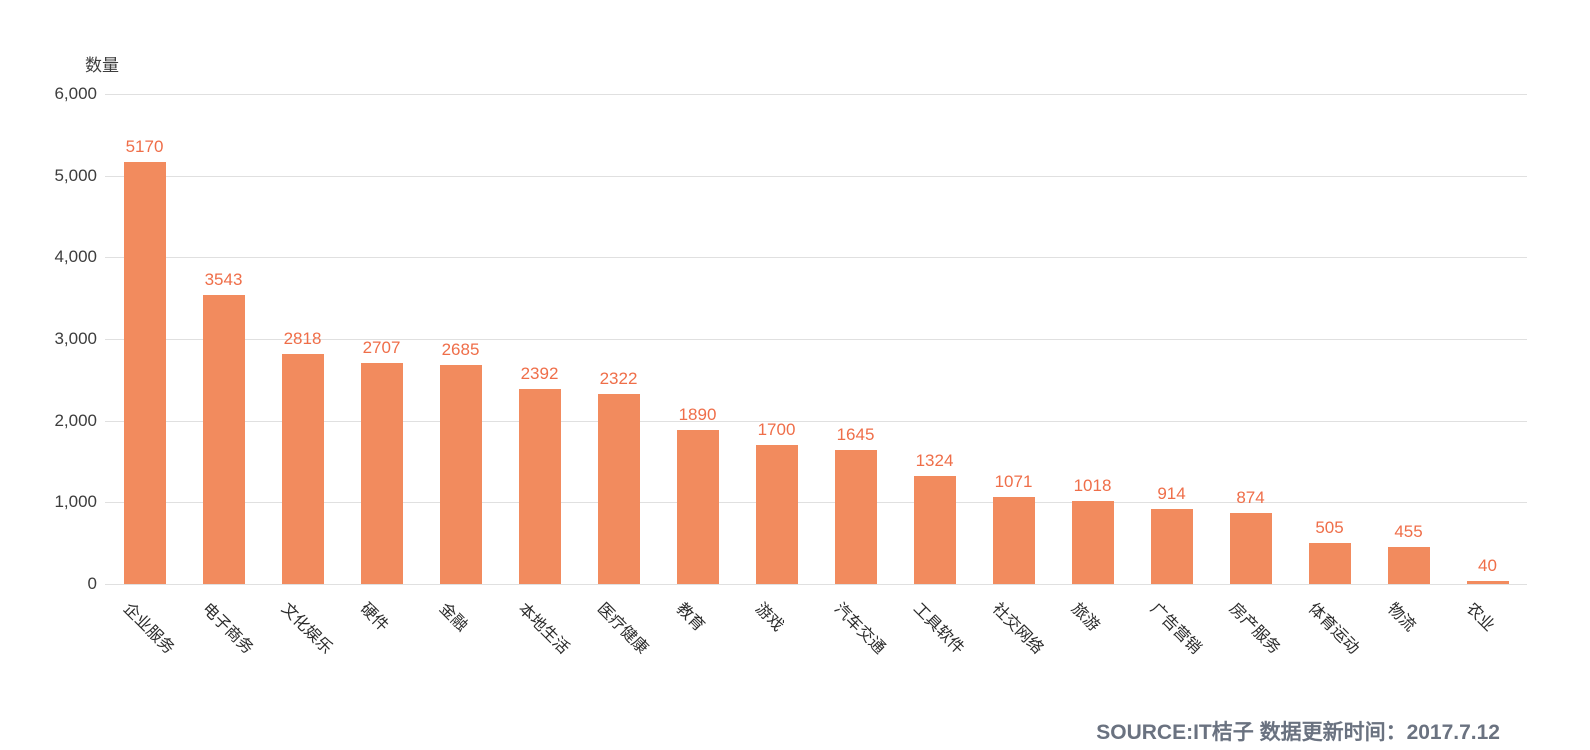  What do you see at coordinates (144, 146) in the screenshot?
I see `bar-value-label: 5170` at bounding box center [144, 146].